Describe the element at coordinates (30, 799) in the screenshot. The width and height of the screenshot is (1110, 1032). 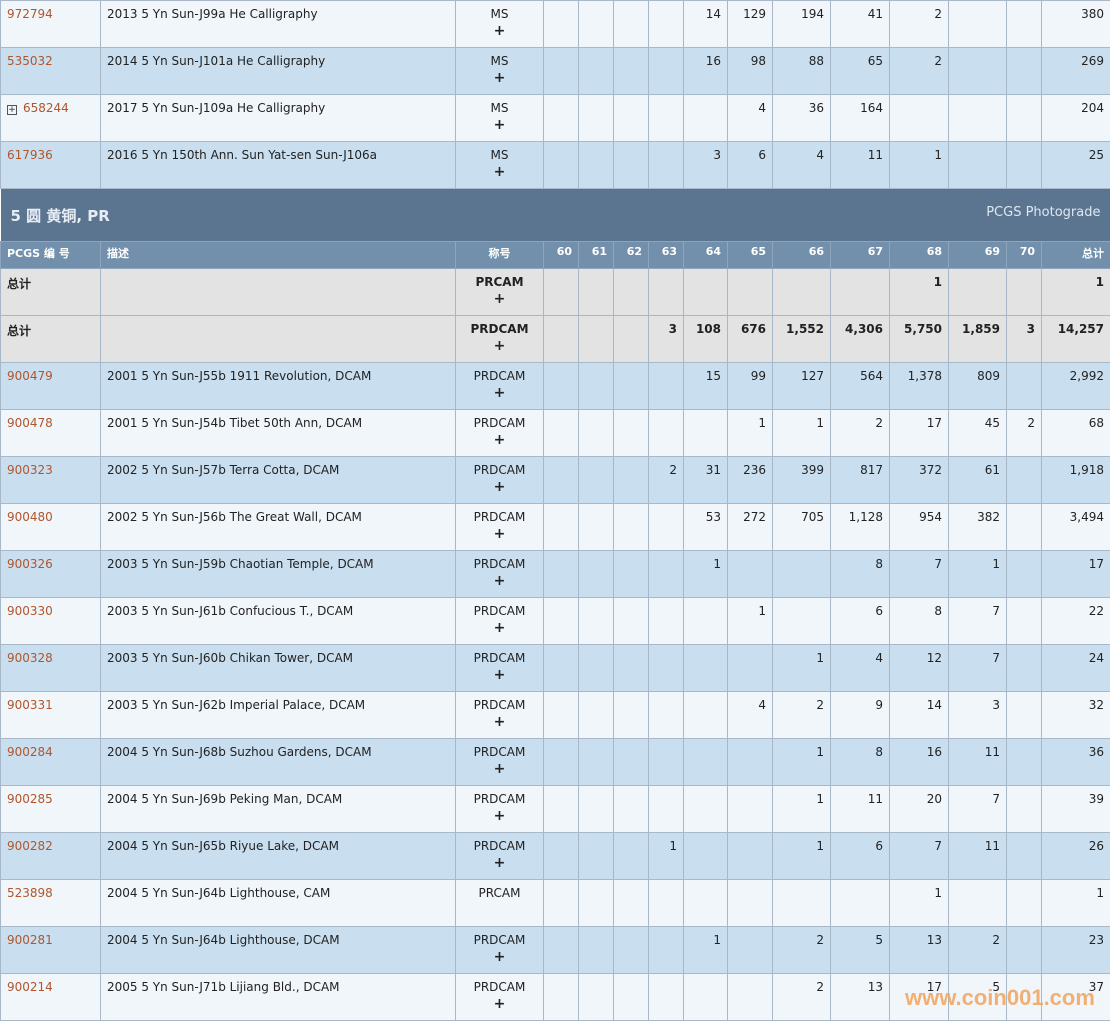
I see `pcgs-number-link: 900285` at that location.